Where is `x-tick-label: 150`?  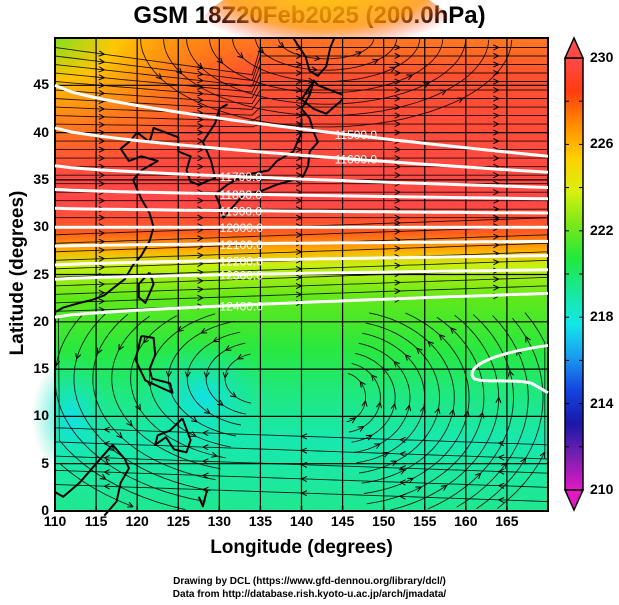
x-tick-label: 150 is located at coordinates (383, 521).